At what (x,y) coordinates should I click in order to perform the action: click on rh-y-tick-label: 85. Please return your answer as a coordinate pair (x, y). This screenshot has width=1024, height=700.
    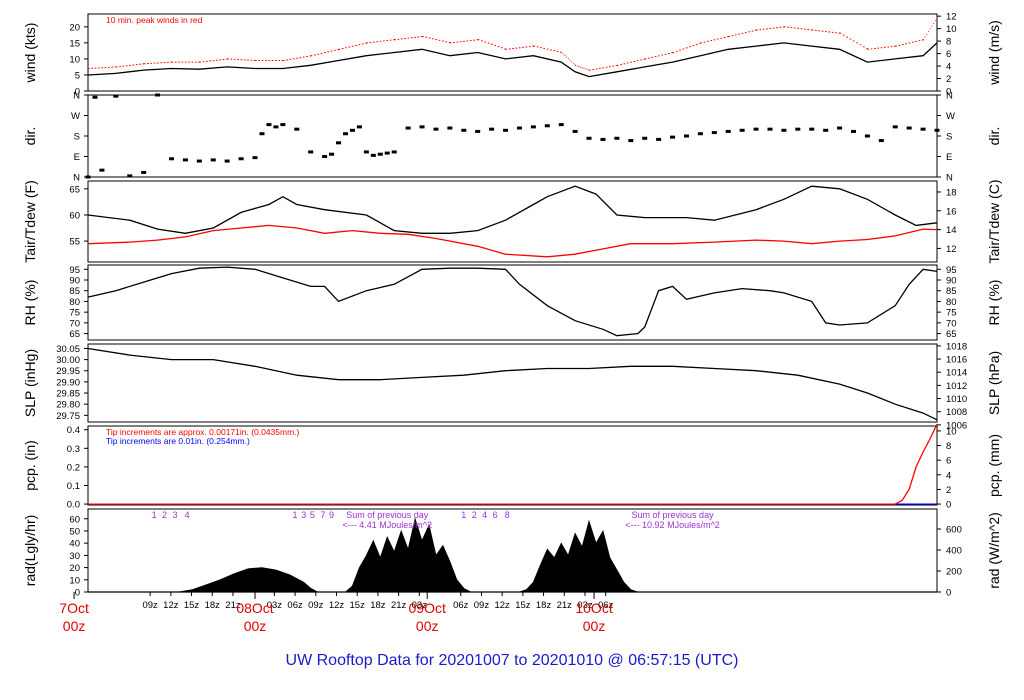
    Looking at the image, I should click on (74, 291).